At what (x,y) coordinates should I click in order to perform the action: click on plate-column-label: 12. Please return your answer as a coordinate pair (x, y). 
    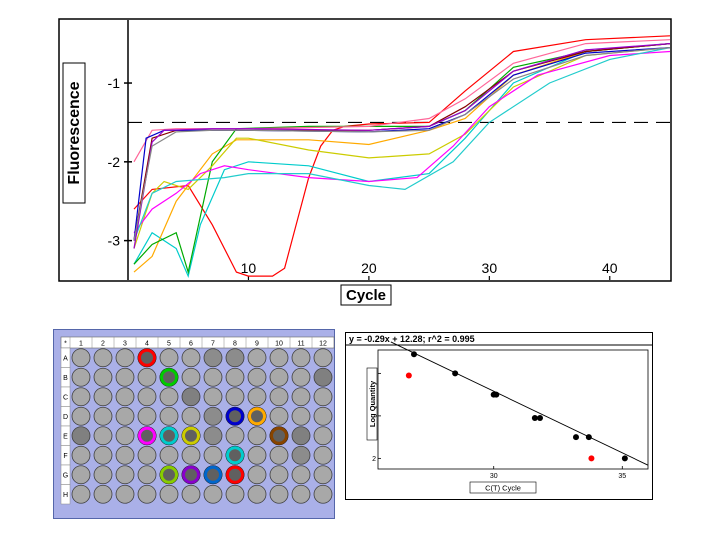
    Looking at the image, I should click on (323, 344).